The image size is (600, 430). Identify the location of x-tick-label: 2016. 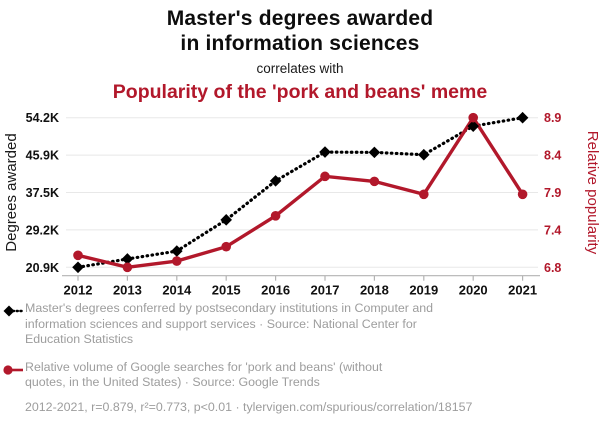
(275, 290).